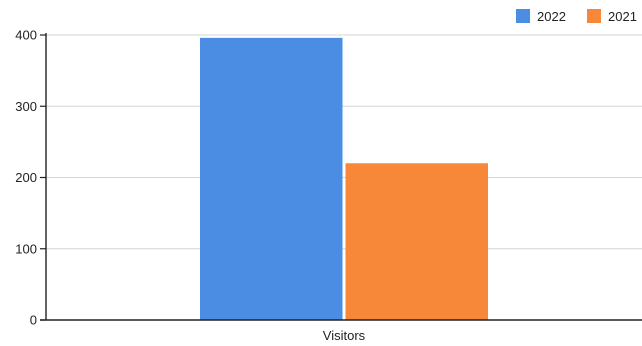 This screenshot has width=642, height=346. Describe the element at coordinates (26, 106) in the screenshot. I see `y-tick-label: 300` at that location.